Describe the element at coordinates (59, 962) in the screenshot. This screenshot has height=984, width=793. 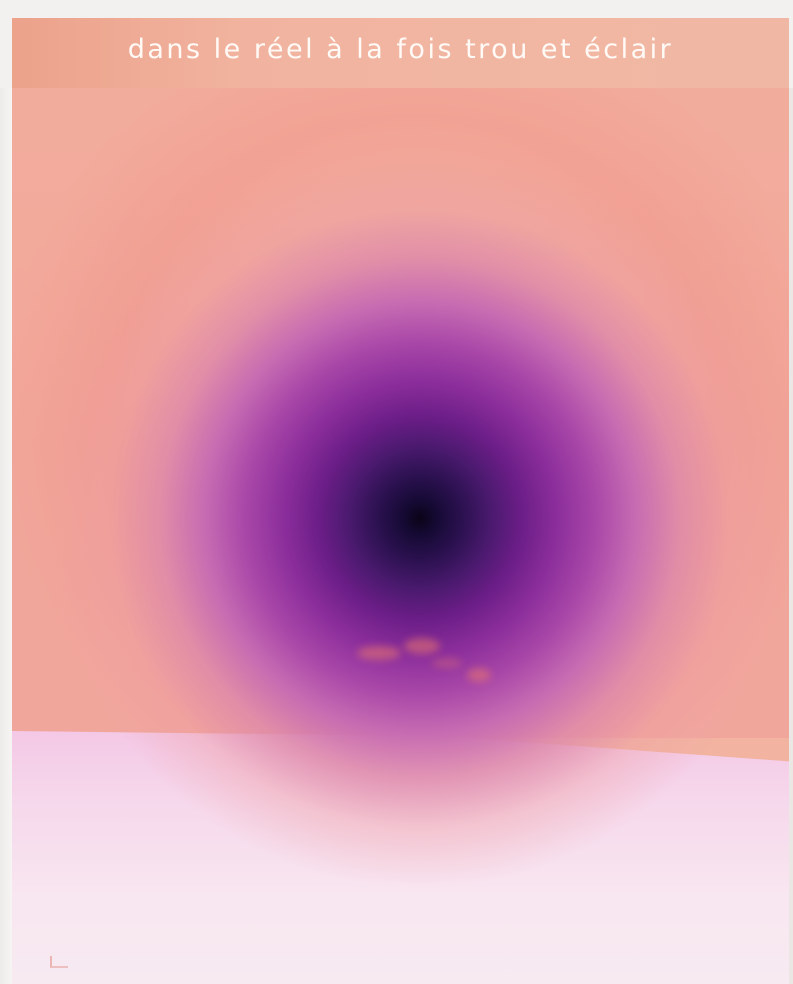
I see `corner-mark` at that location.